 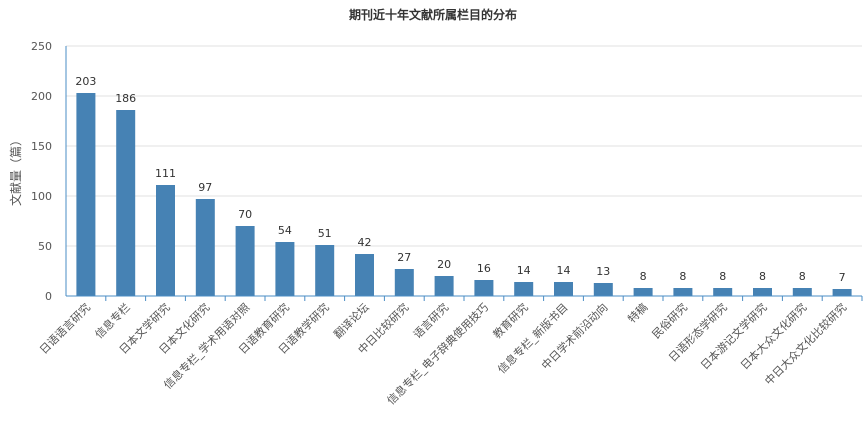 What do you see at coordinates (41, 96) in the screenshot?
I see `y-tick-label: 200` at bounding box center [41, 96].